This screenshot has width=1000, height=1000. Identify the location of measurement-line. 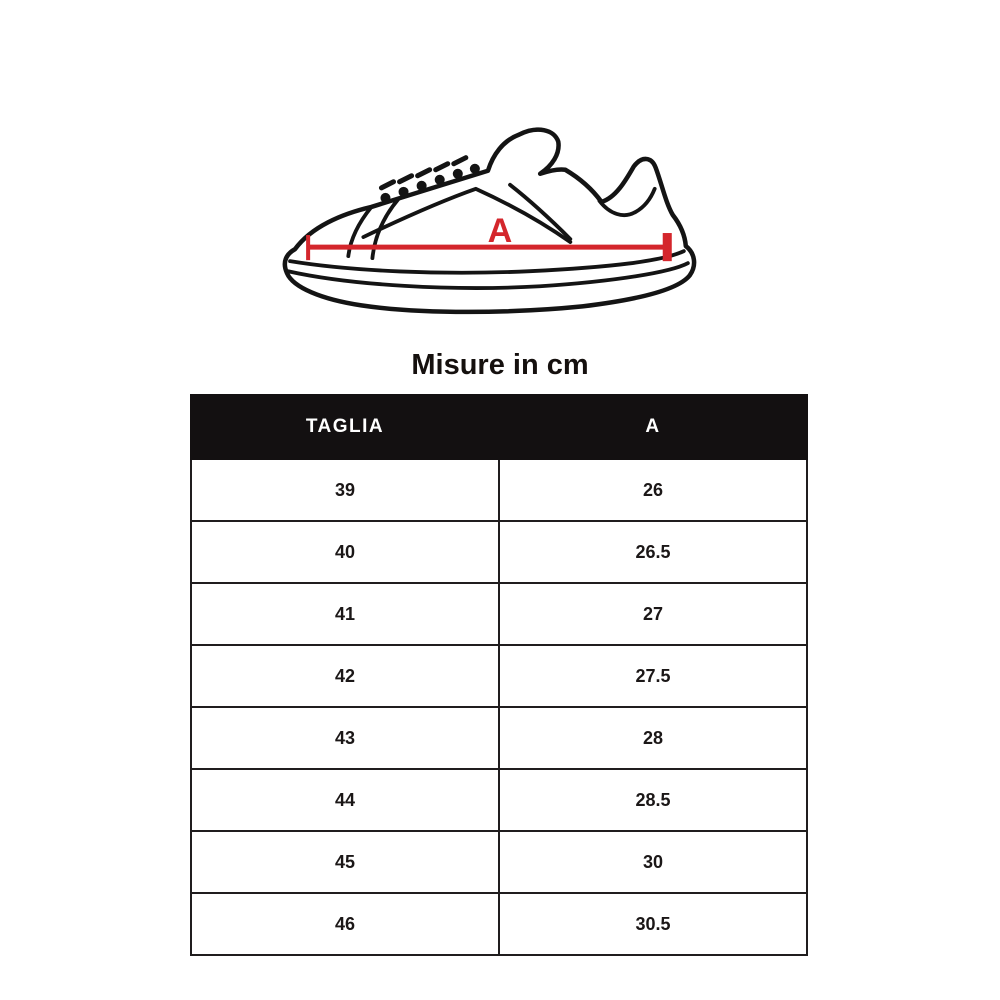
(489, 247).